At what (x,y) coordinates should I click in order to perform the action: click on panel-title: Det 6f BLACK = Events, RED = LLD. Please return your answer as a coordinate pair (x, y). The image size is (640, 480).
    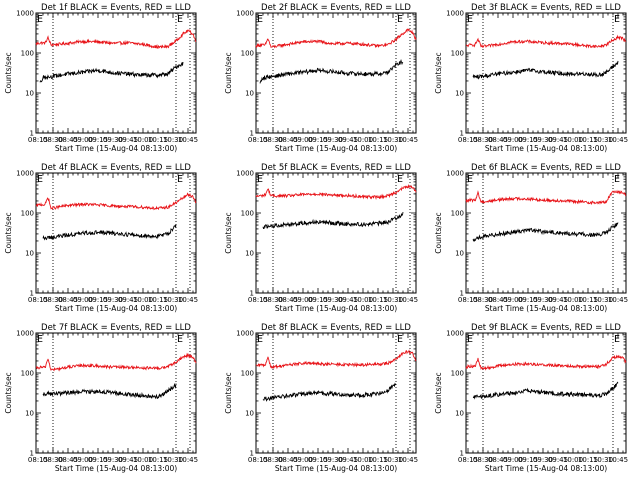
    Looking at the image, I should click on (546, 168).